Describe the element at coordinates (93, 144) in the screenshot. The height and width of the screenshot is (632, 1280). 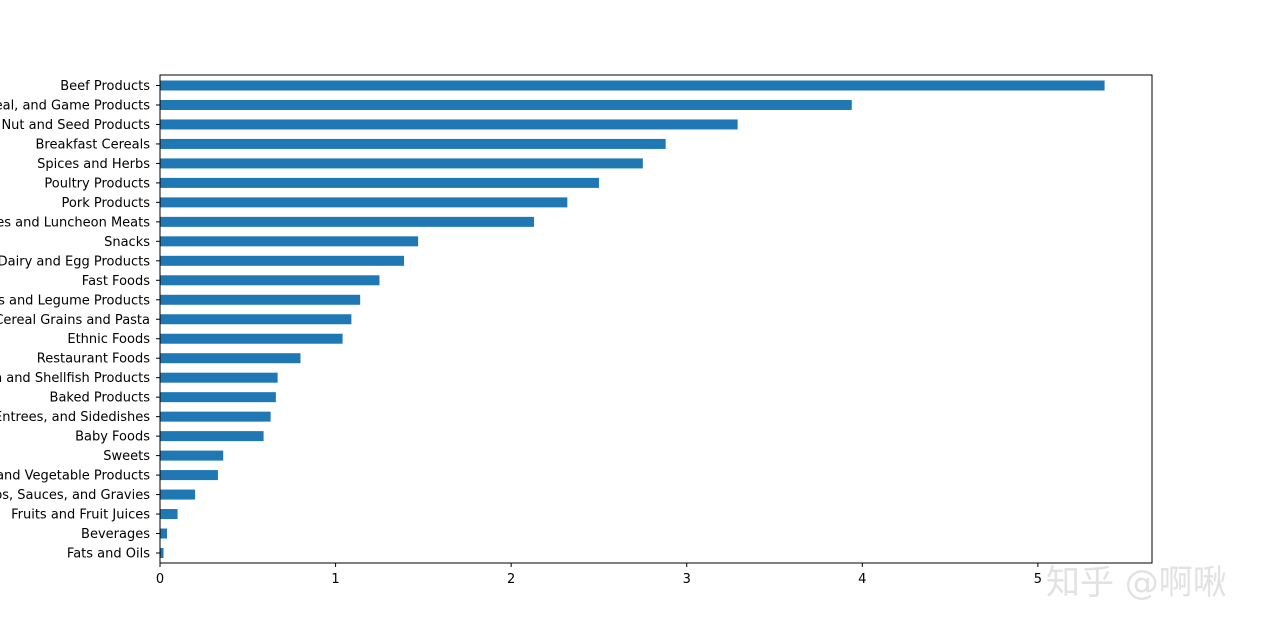
I see `y-tick-label: Breakfast Cereals` at that location.